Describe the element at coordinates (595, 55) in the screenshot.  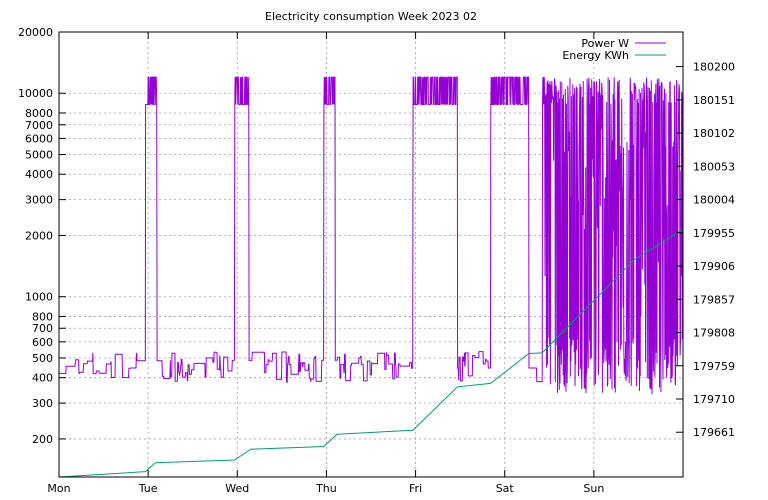
I see `legend-energy-label: Energy KWh` at that location.